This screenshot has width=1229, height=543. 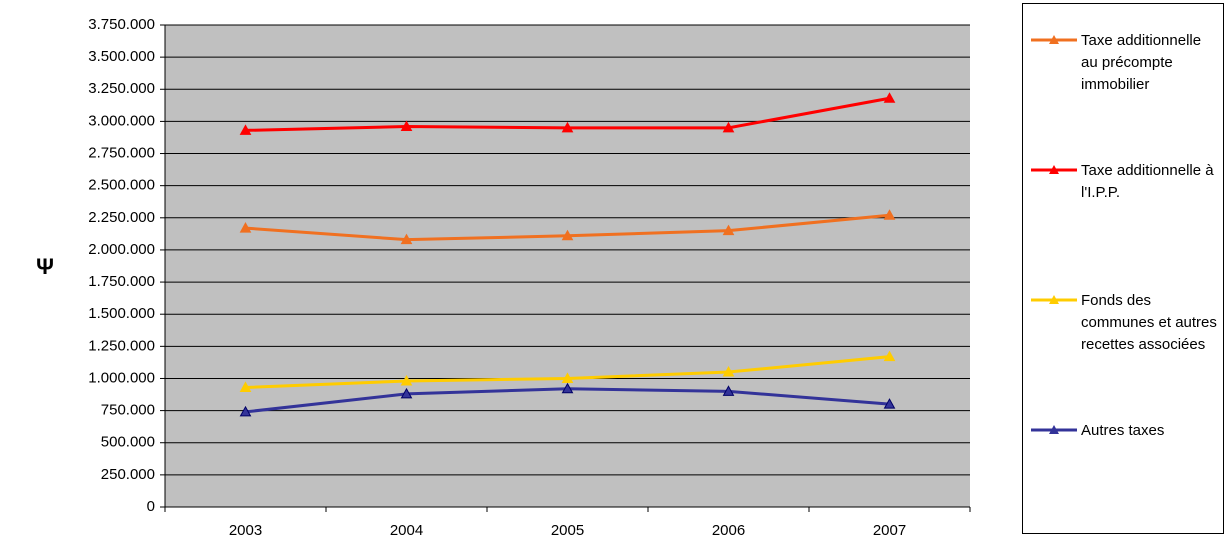 I want to click on legend-label: Taxe additionnelle à l'I.P.P., so click(x=1147, y=181).